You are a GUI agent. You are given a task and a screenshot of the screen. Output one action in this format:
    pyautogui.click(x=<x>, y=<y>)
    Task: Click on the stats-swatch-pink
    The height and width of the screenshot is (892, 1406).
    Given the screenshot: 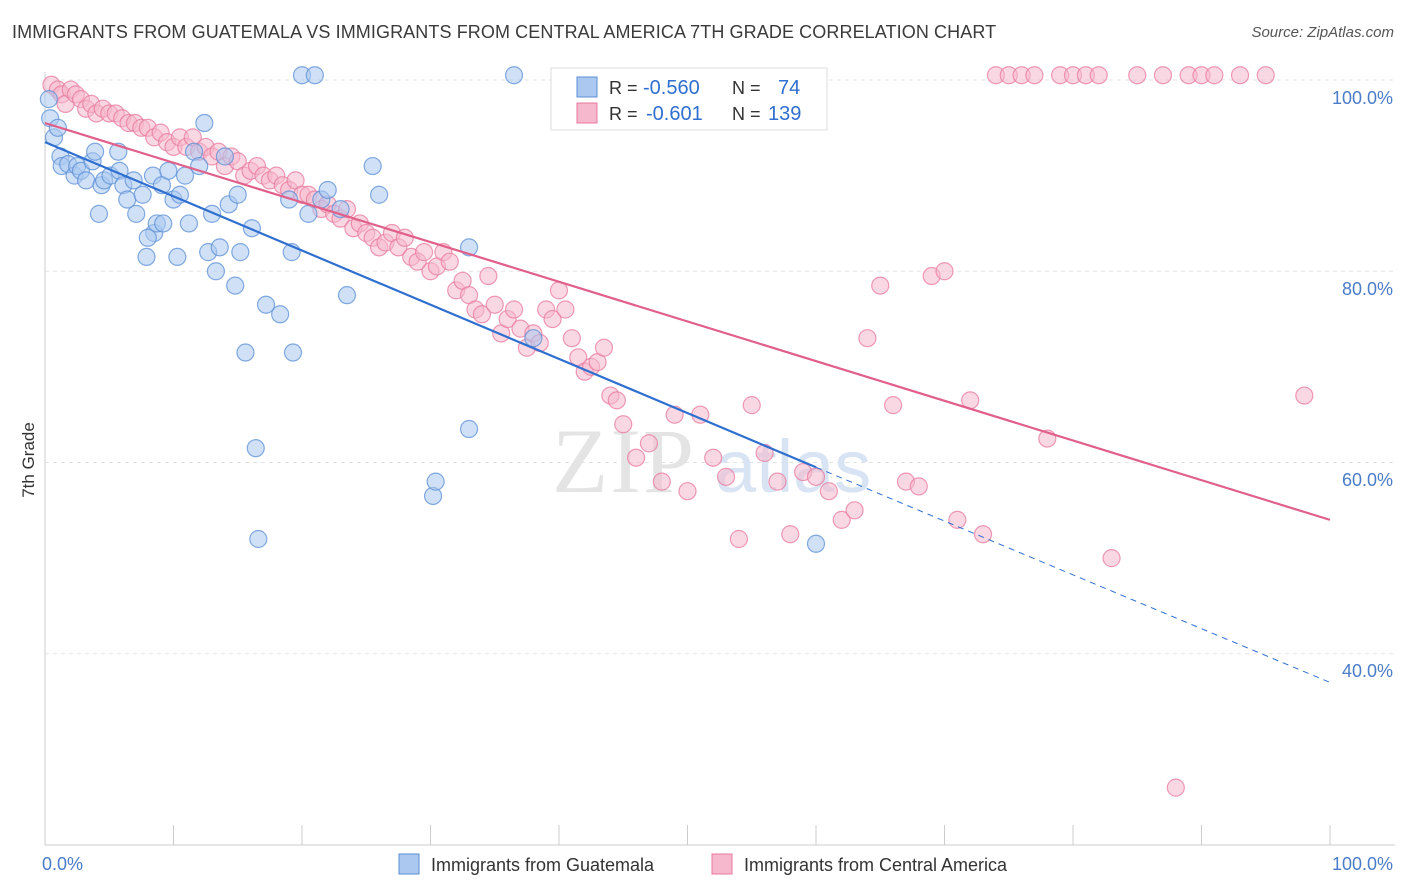 What is the action you would take?
    pyautogui.click(x=587, y=113)
    